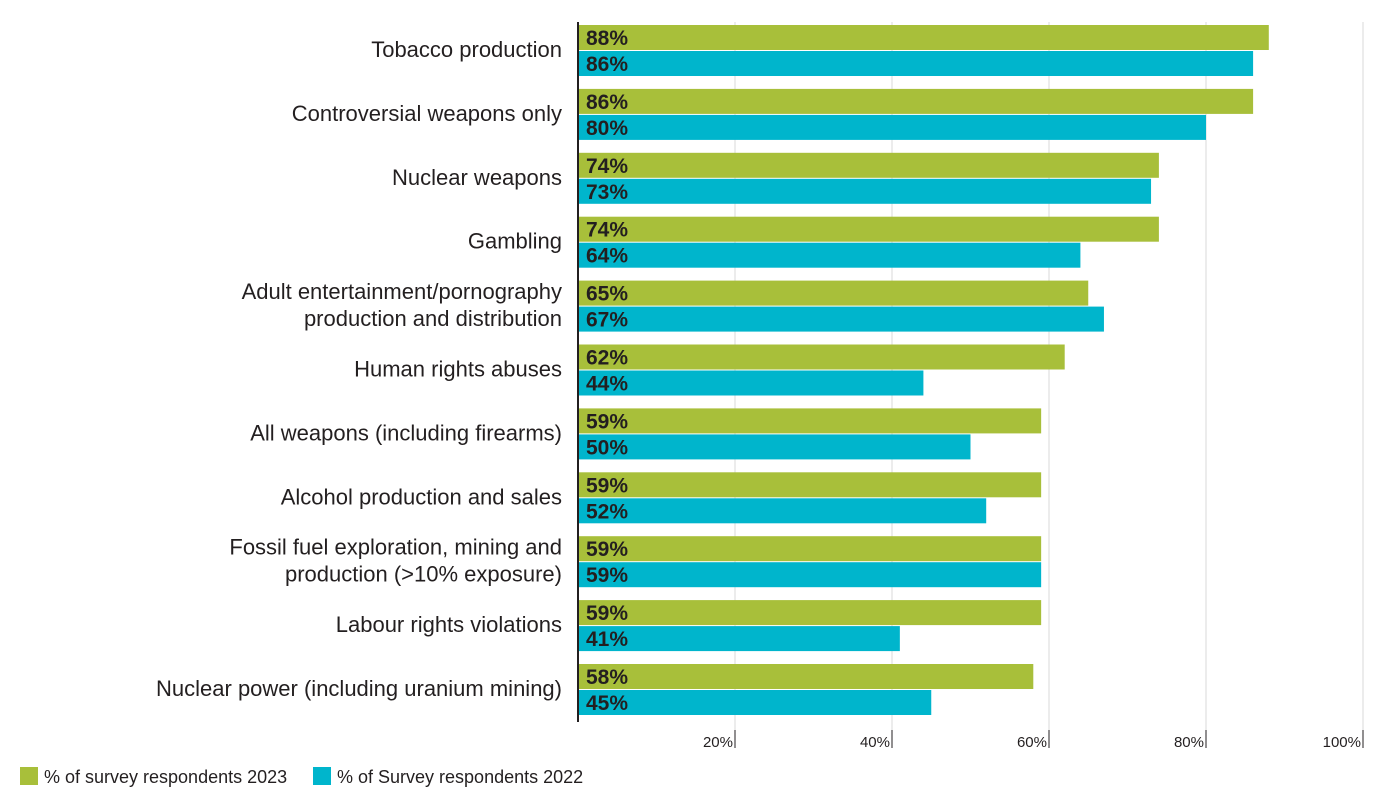  I want to click on data-label: 80%, so click(607, 128).